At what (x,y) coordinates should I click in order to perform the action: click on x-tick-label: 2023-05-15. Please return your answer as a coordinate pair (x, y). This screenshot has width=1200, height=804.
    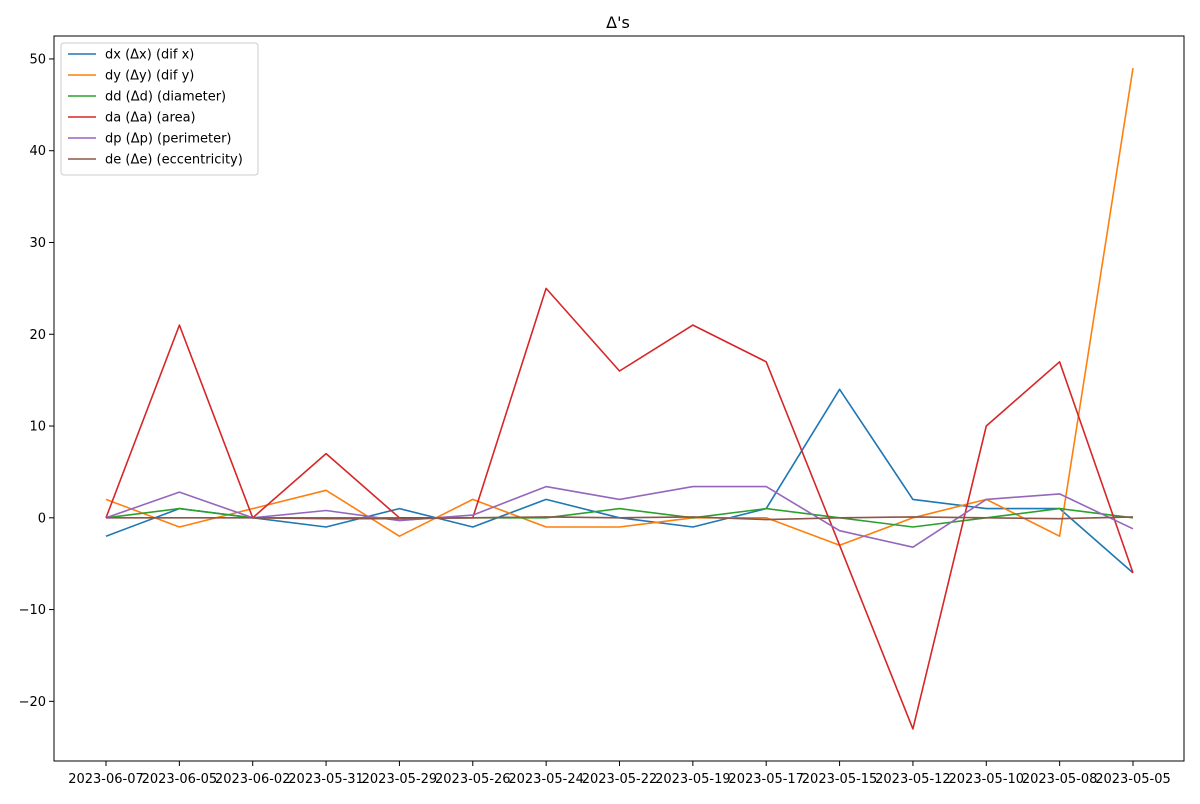
    Looking at the image, I should click on (840, 779).